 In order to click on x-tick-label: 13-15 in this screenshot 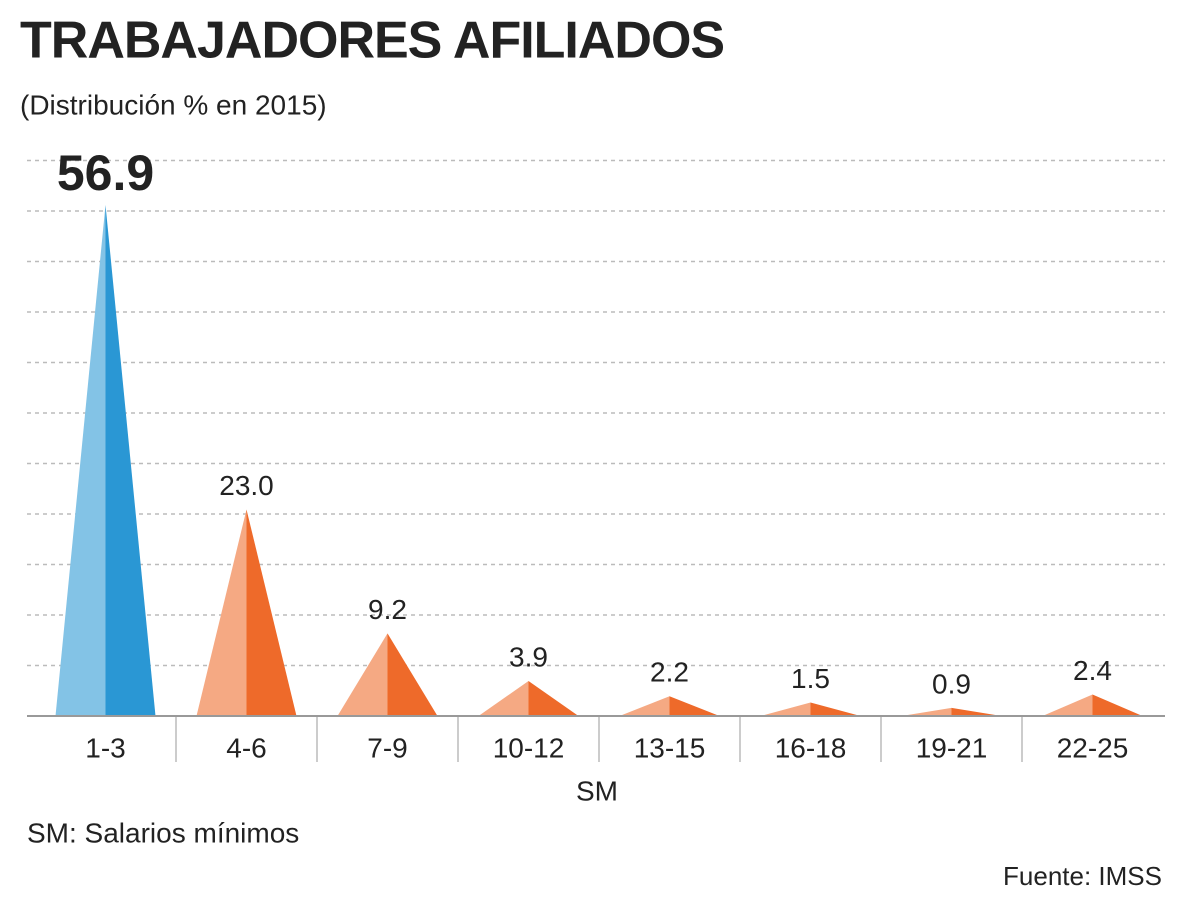, I will do `click(670, 747)`.